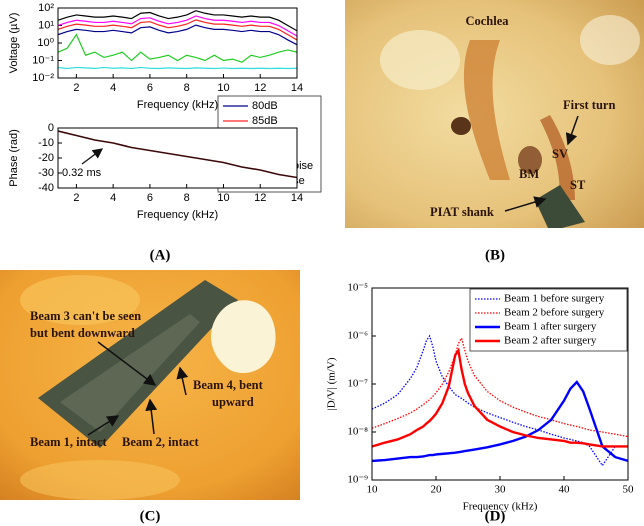  What do you see at coordinates (550, 327) in the screenshot?
I see `legend-label: Beam 1 after surgery` at bounding box center [550, 327].